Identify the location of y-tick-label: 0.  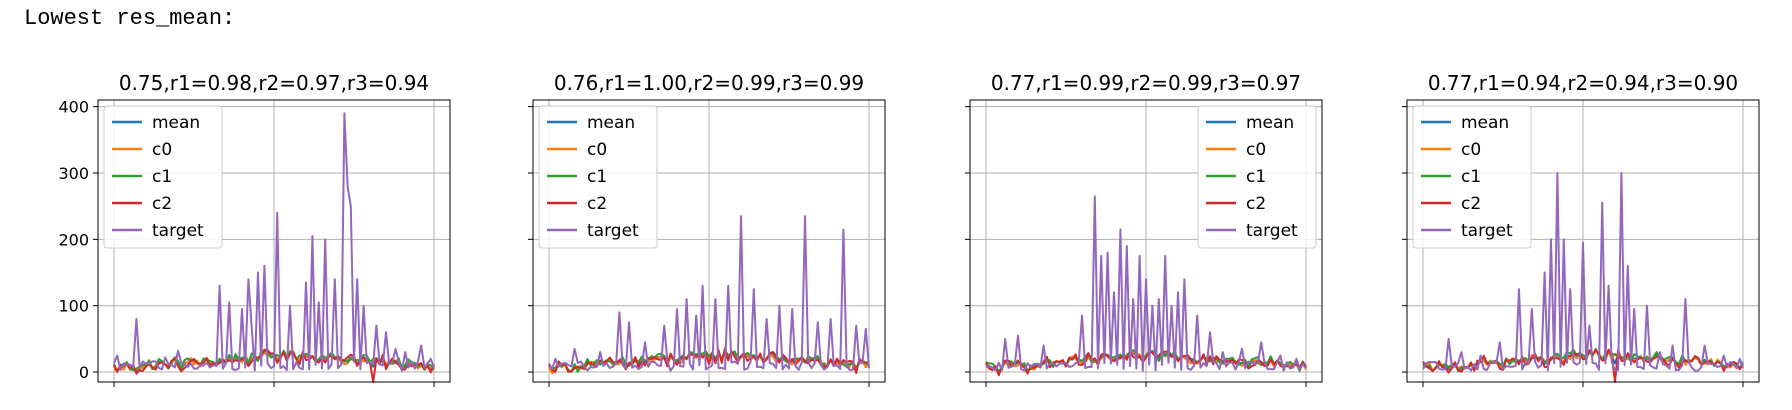
(84, 372).